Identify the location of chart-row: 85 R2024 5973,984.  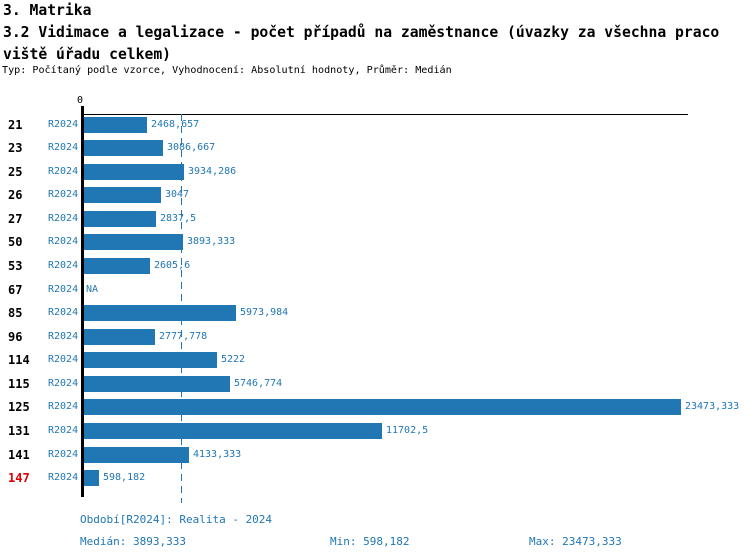
(375, 313).